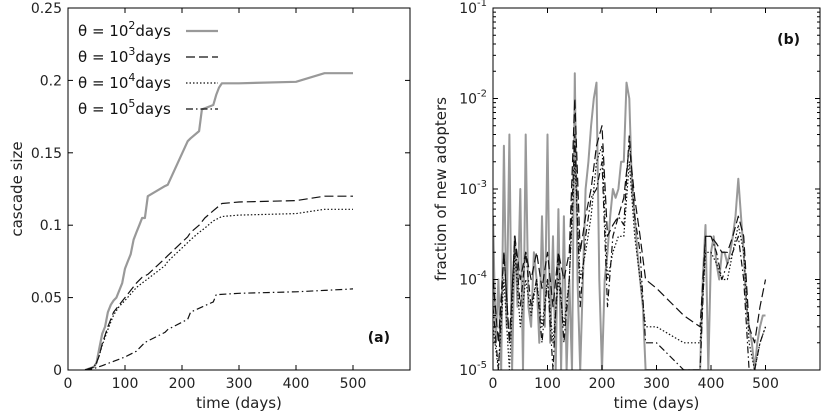 The image size is (830, 417). What do you see at coordinates (57, 371) in the screenshot?
I see `y-tick-label: 0` at bounding box center [57, 371].